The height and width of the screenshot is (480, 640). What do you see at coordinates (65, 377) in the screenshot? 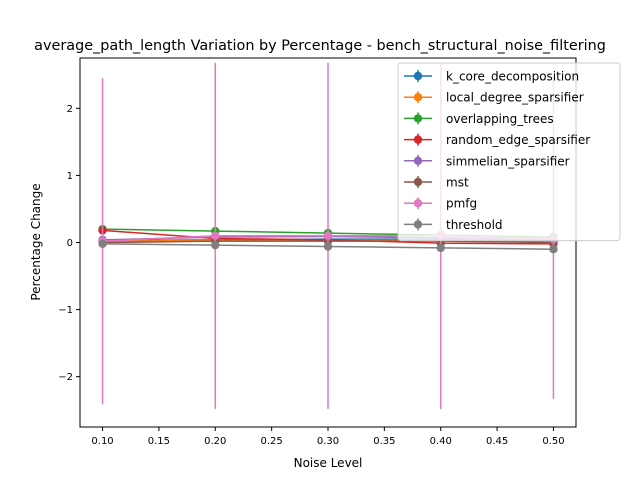
I see `y-tick-label: −2` at bounding box center [65, 377].